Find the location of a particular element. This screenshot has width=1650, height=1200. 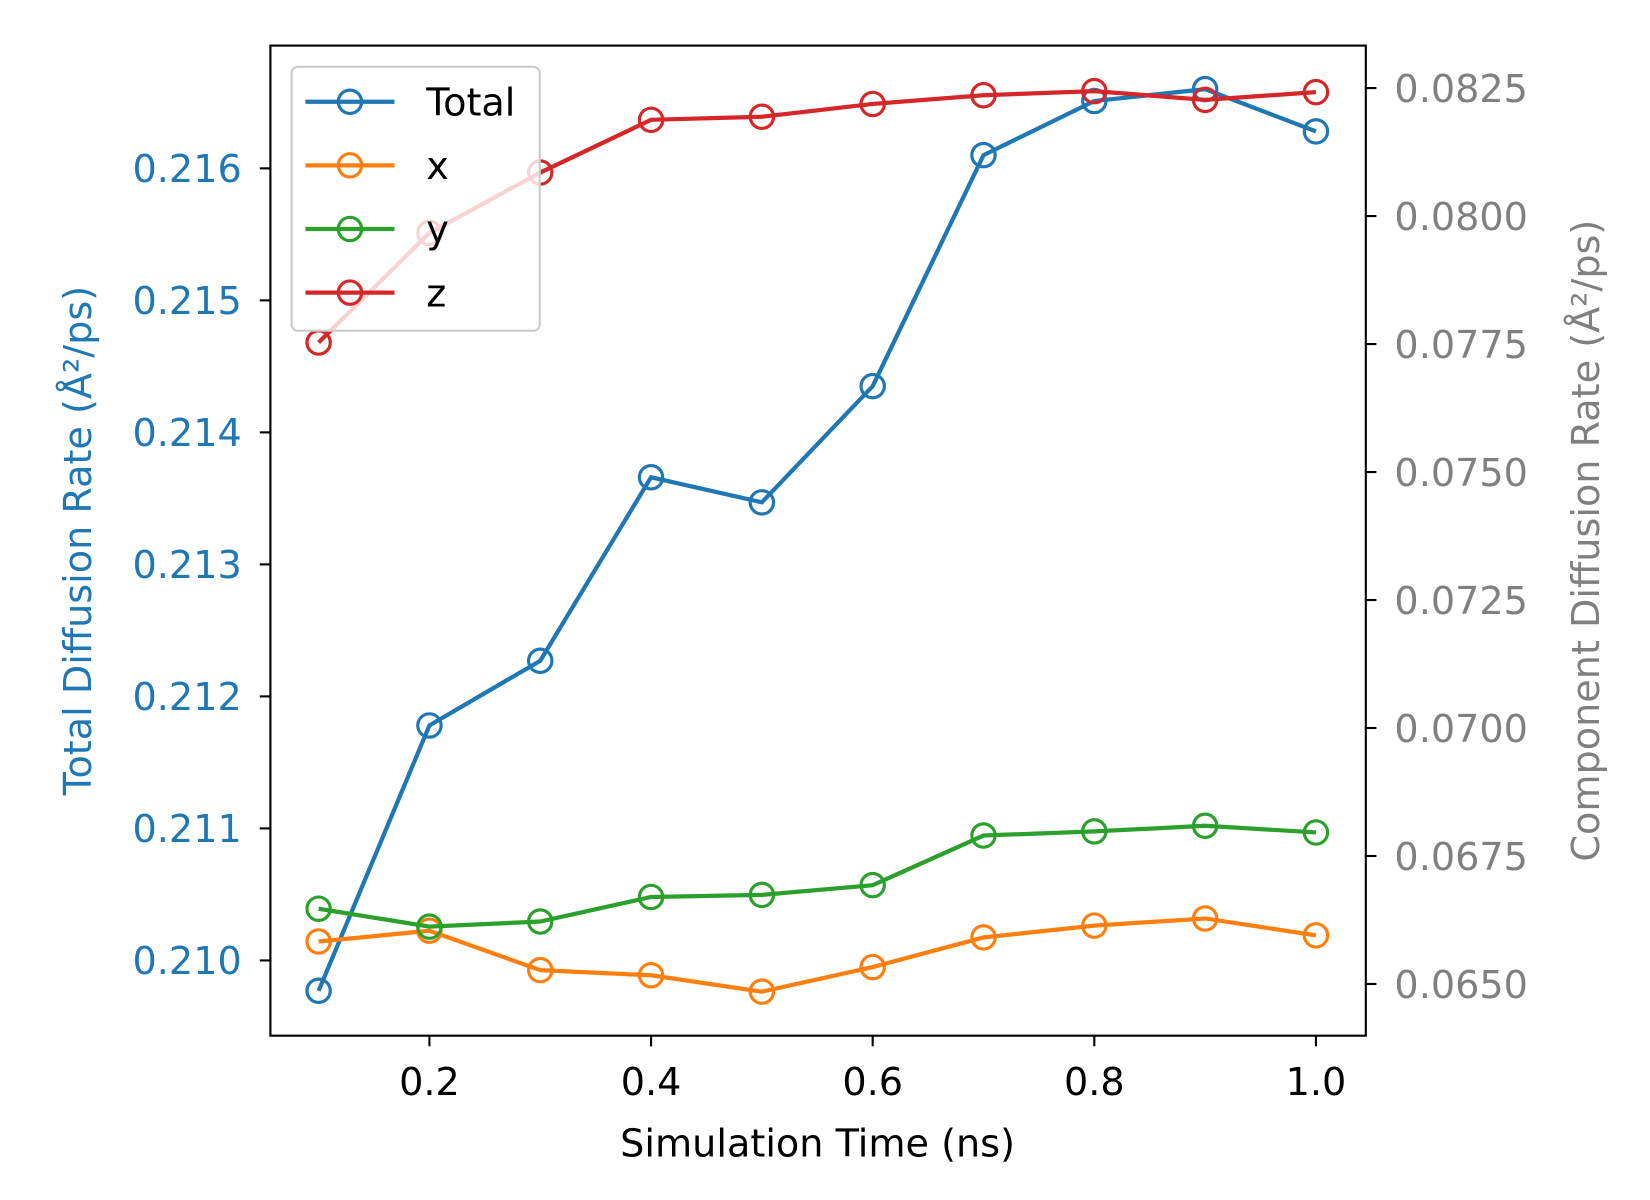

y-left-tick-label: 0.212 is located at coordinates (187, 697).